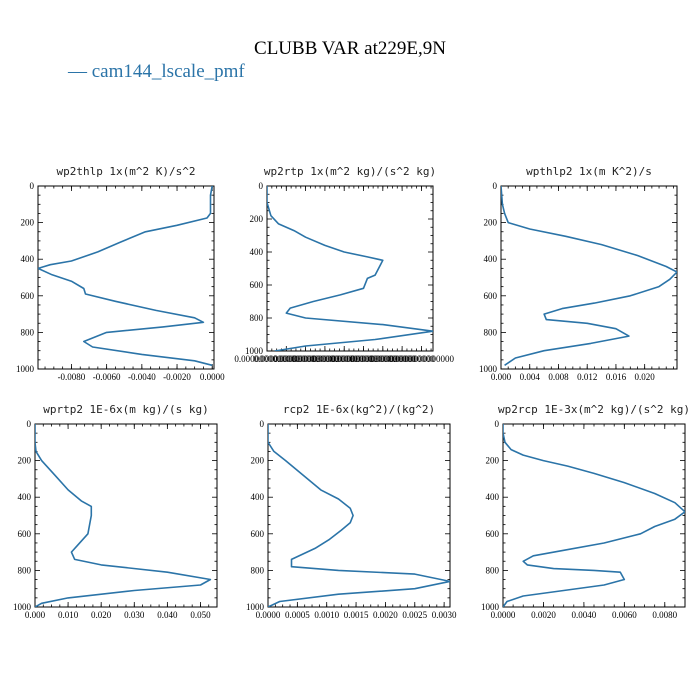 This screenshot has width=700, height=700. I want to click on x-tick-label: 0.0010, so click(326, 615).